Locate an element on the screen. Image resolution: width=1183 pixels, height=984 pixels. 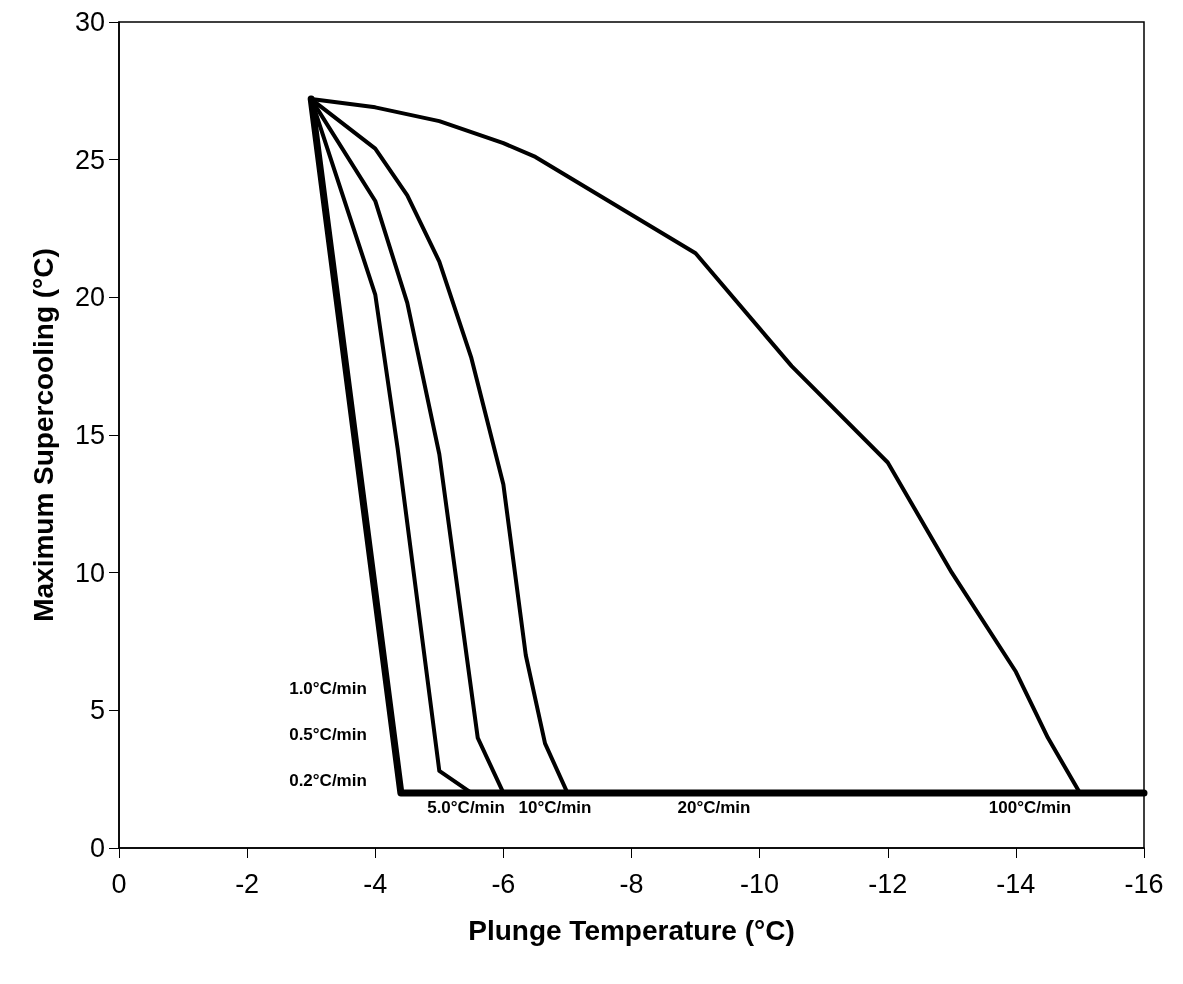
x-tick-label: -16 is located at coordinates (1144, 883).